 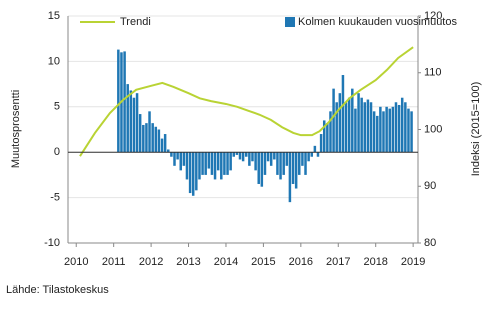 What do you see at coordinates (301, 262) in the screenshot?
I see `x-tick-label: 2016` at bounding box center [301, 262].